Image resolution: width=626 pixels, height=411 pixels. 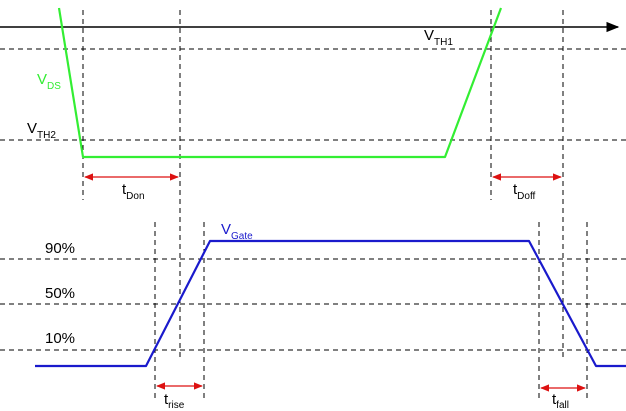 I want to click on t-fall-label-sub: fall, so click(x=562, y=405).